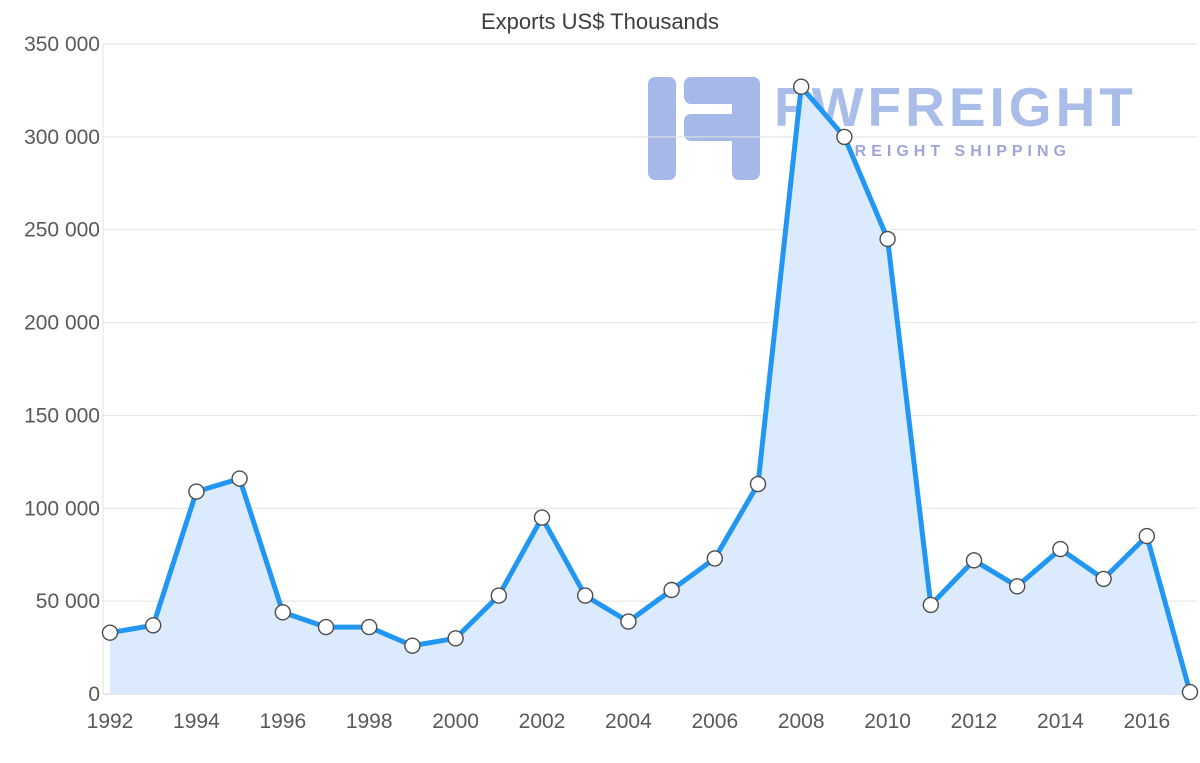 The image size is (1200, 763). Describe the element at coordinates (455, 721) in the screenshot. I see `x-tick-label: 2000` at that location.